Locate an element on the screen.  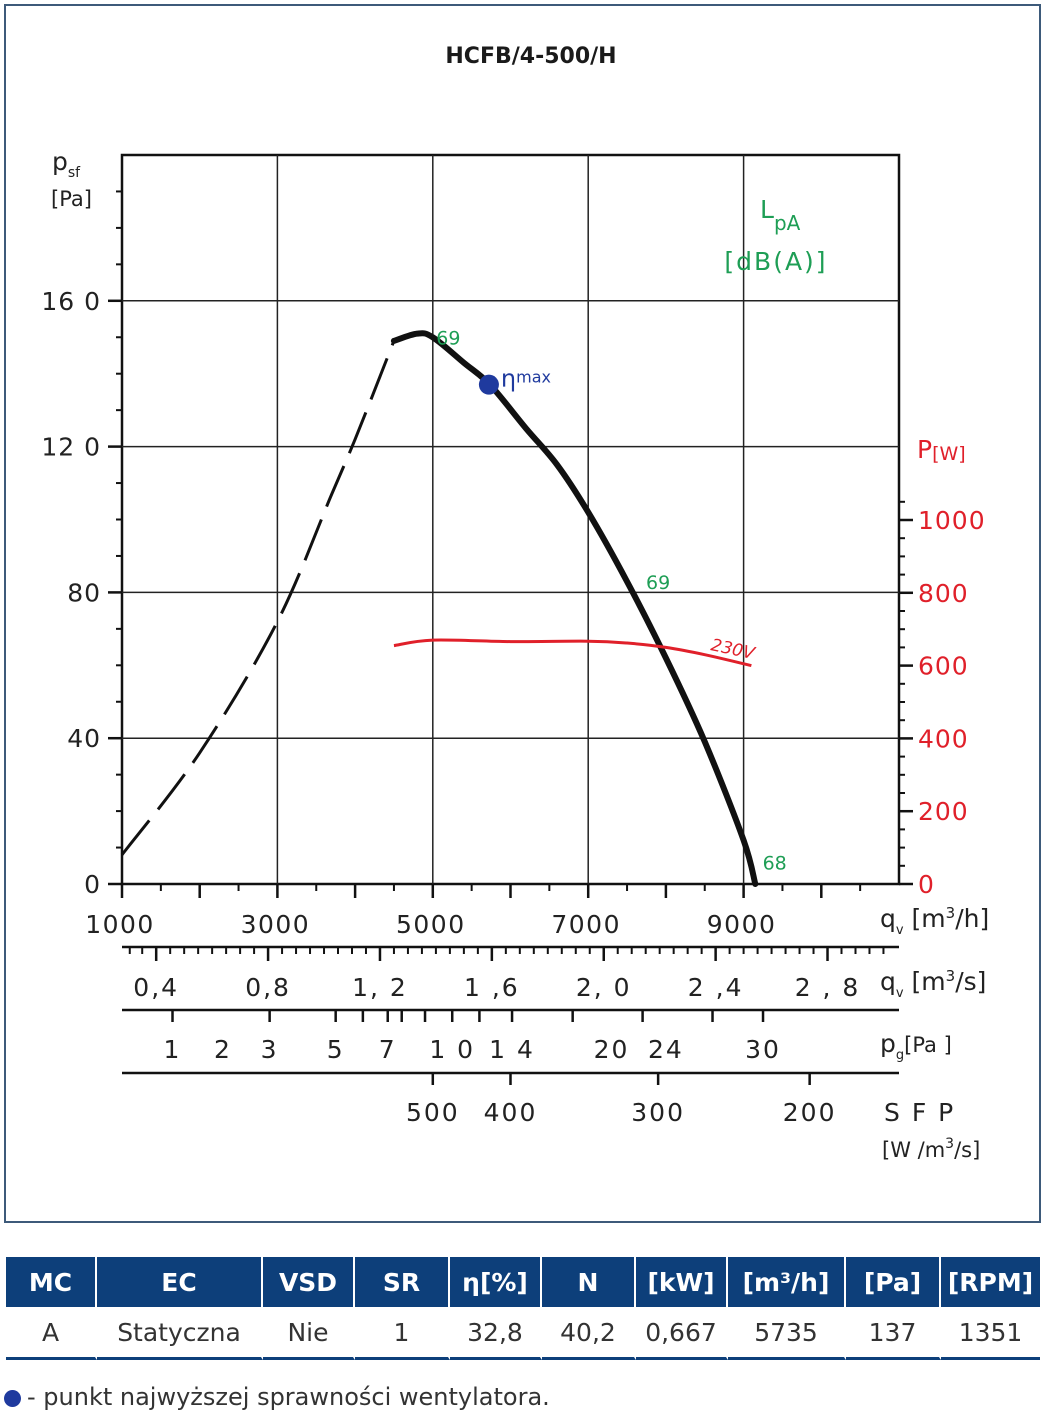
y-tick-label: 12 0 is located at coordinates (71, 447).